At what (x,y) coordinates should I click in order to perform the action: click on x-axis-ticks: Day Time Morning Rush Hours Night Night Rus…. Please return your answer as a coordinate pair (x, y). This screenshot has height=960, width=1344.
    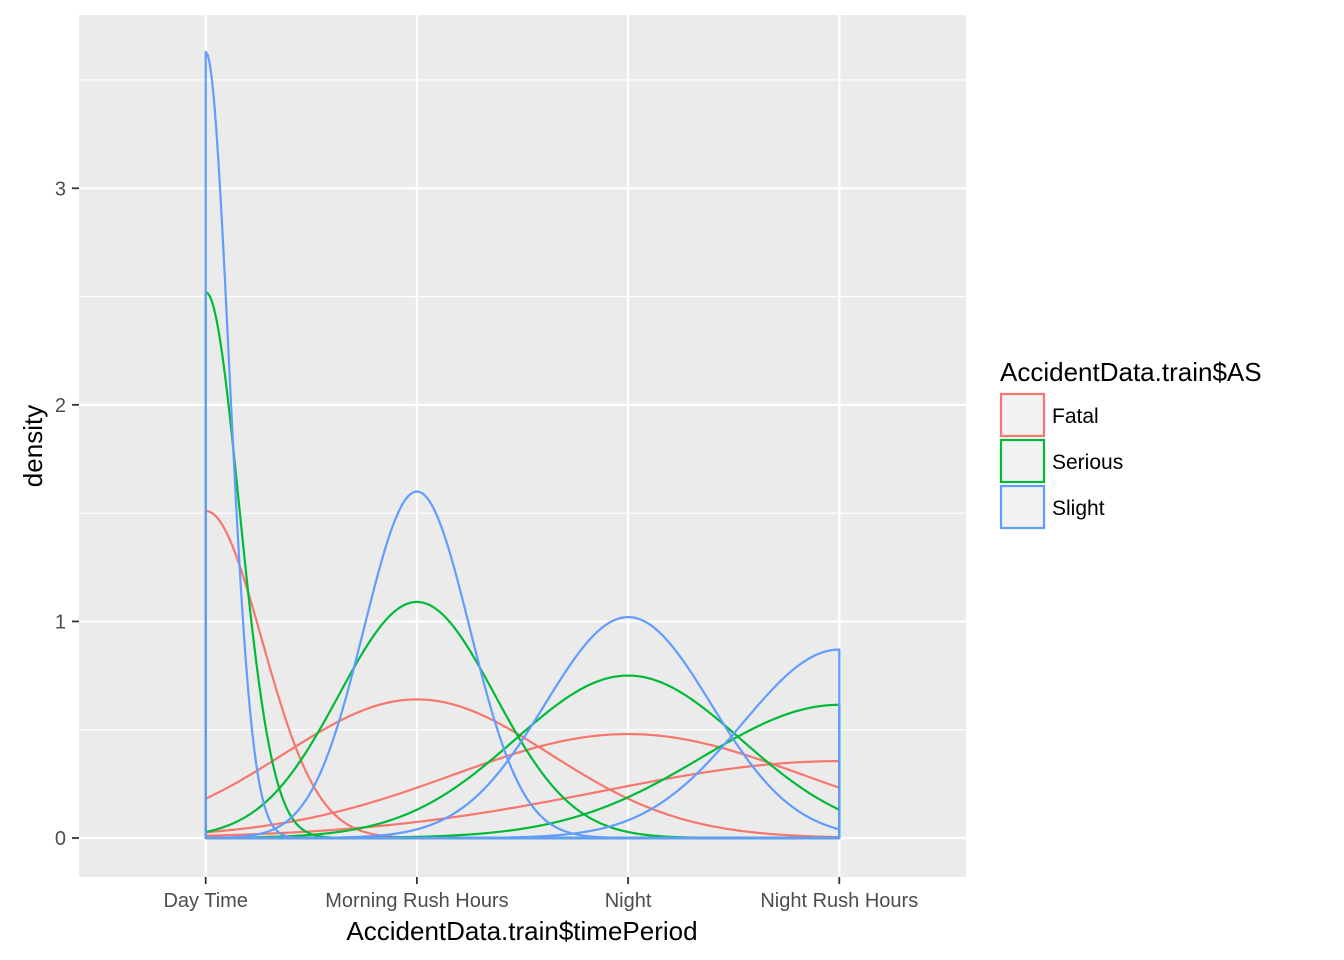
    Looking at the image, I should click on (540, 894).